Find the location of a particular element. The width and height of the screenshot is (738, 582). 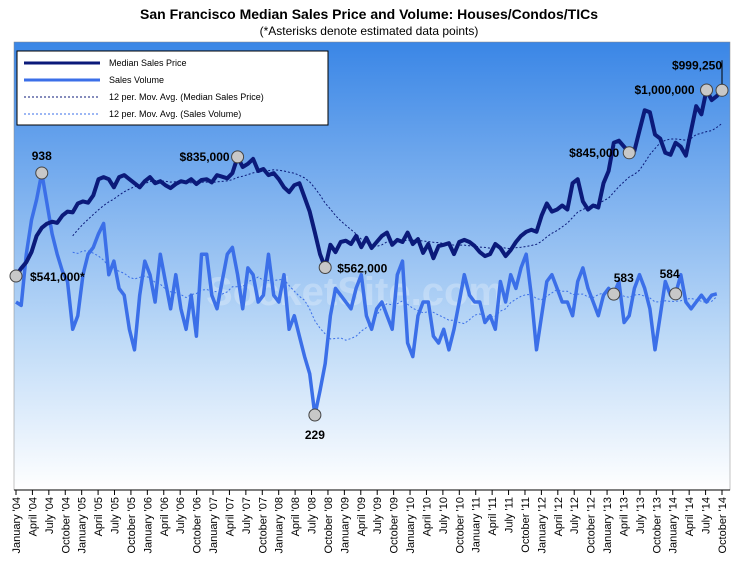

x-tick-label: July '13 is located at coordinates (641, 515).